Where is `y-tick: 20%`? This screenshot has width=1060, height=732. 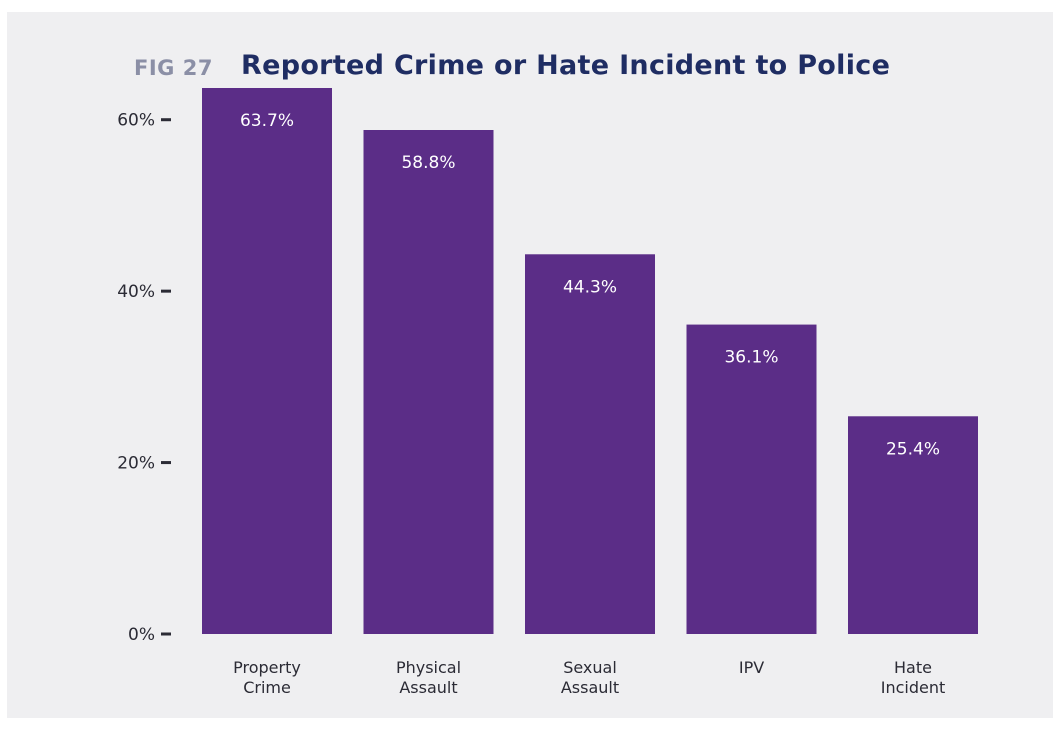 y-tick: 20% is located at coordinates (144, 464).